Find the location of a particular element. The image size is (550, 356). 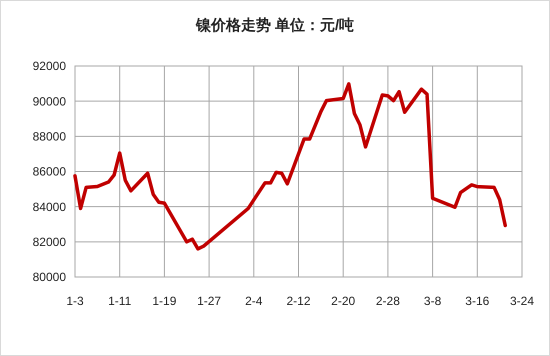

x-tick-label: 2-4 is located at coordinates (254, 301).